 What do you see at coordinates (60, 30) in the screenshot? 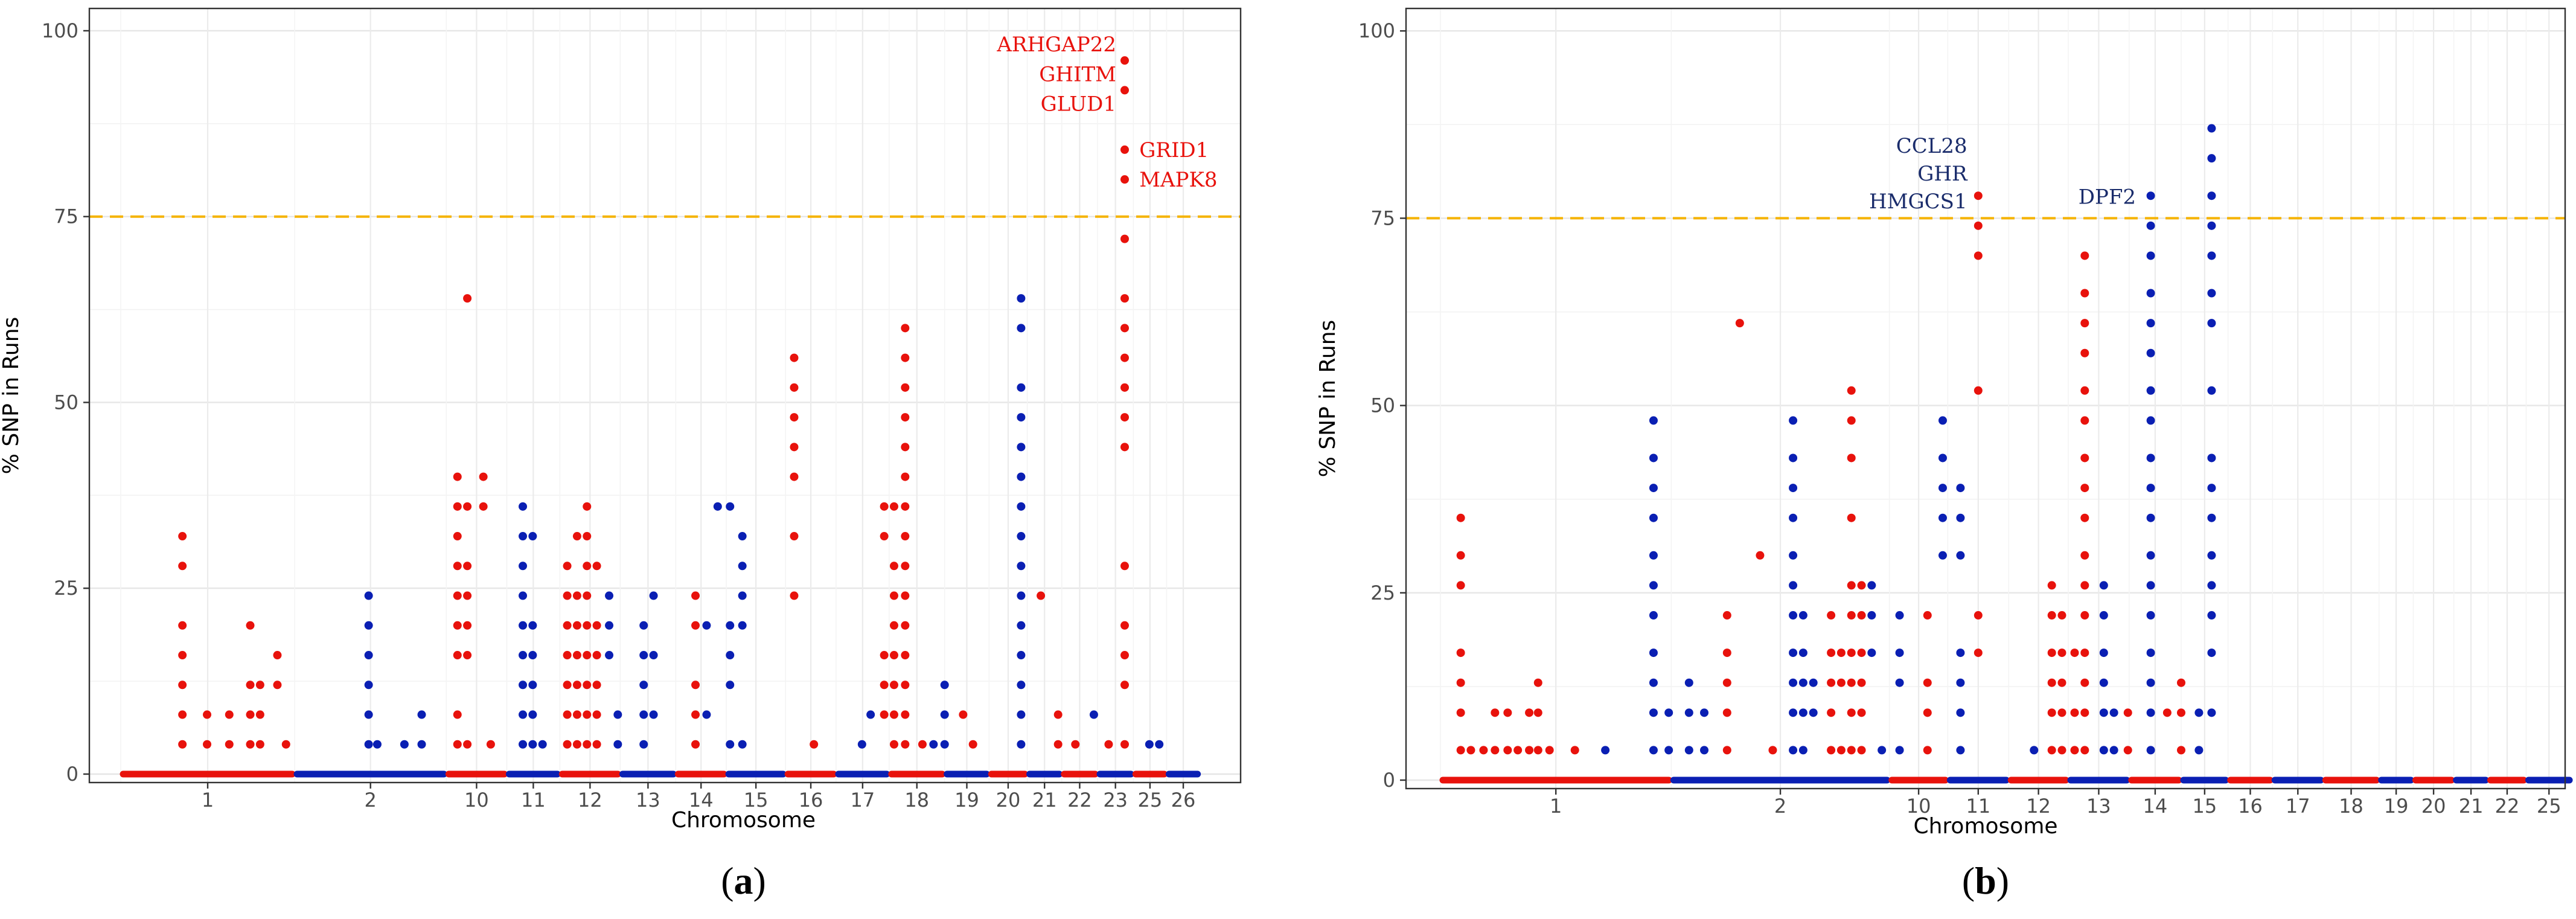
I see `y-tick-label: 100` at bounding box center [60, 30].